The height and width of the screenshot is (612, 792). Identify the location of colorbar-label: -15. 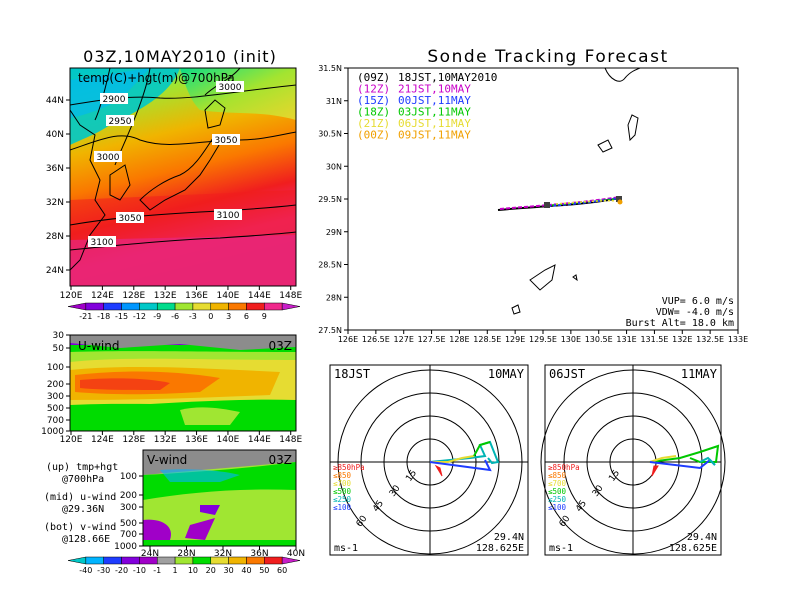
(121, 316).